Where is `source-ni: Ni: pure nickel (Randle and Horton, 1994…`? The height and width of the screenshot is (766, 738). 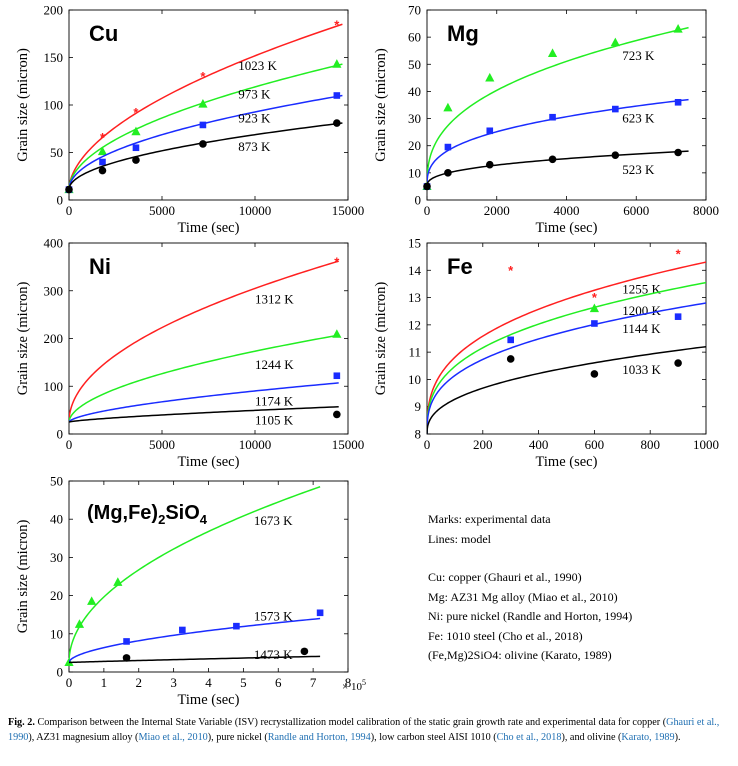
source-ni: Ni: pure nickel (Randle and Horton, 1994… is located at coordinates (530, 616).